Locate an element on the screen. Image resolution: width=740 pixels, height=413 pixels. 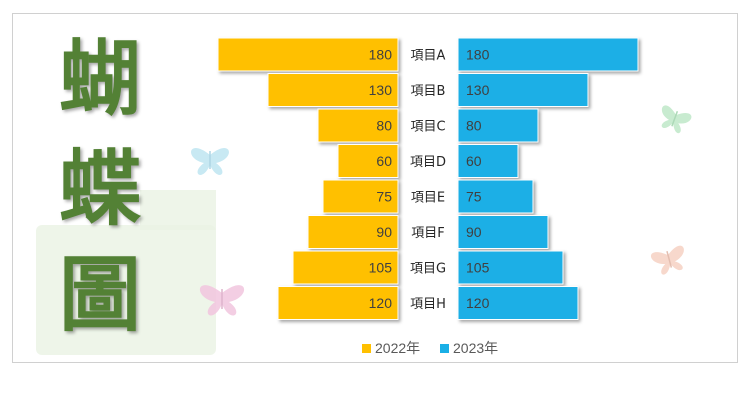
data-label-2023-3: 80 is located at coordinates (474, 126).